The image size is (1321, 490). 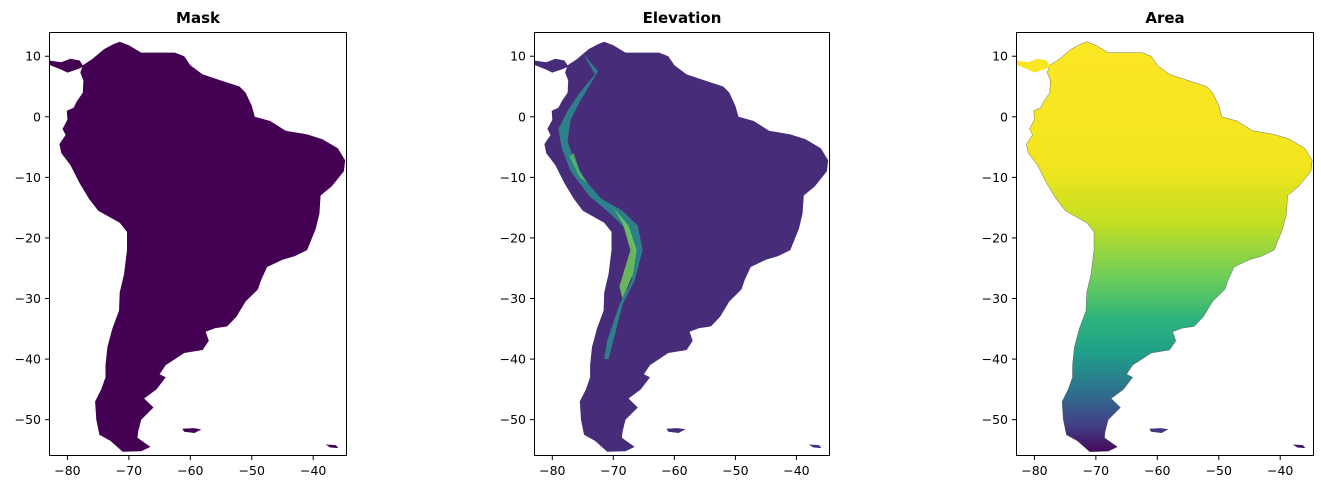 What do you see at coordinates (625, 253) in the screenshot?
I see `altiplano-high` at bounding box center [625, 253].